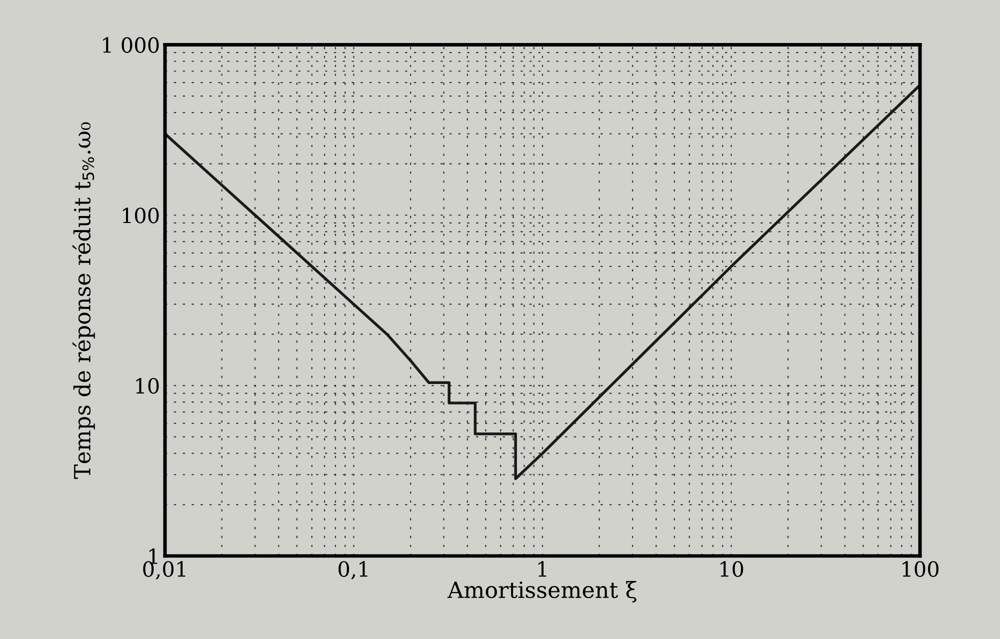 This screenshot has width=1000, height=639. What do you see at coordinates (131, 45) in the screenshot?
I see `y-tick-label: 1 000` at bounding box center [131, 45].